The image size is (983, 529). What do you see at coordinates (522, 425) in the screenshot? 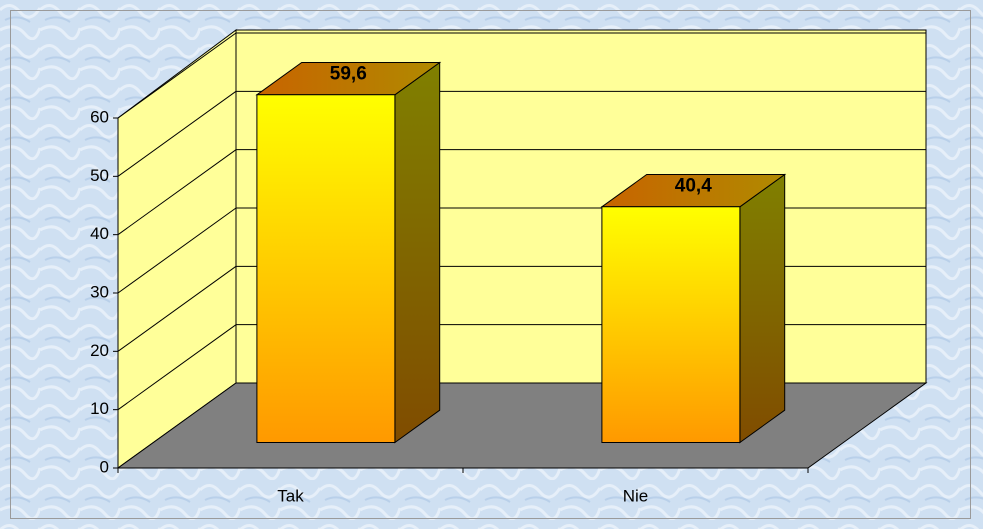
I see `floor` at bounding box center [522, 425].